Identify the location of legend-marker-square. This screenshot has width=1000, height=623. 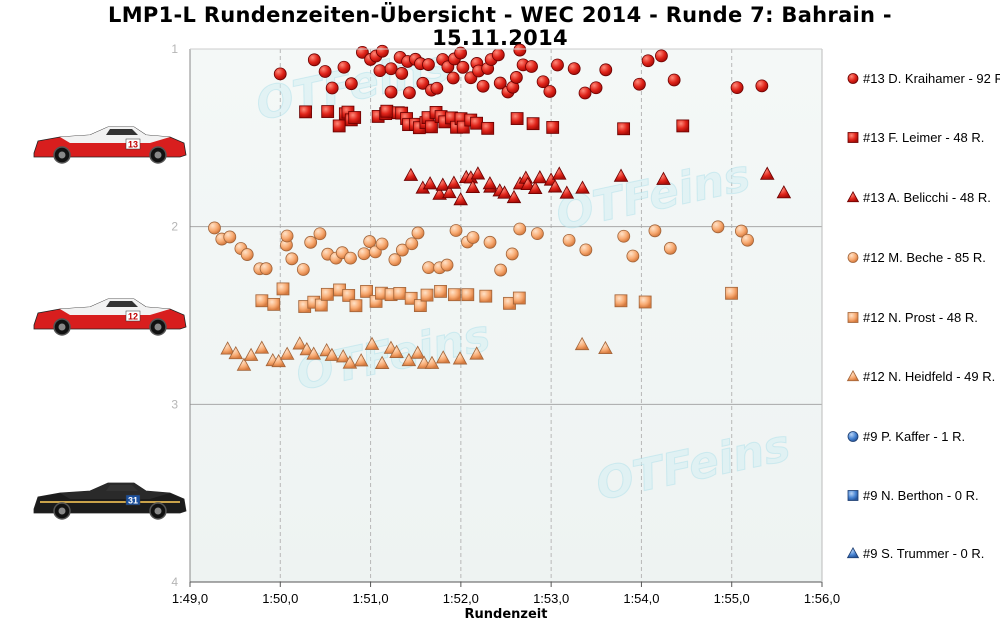
(853, 317).